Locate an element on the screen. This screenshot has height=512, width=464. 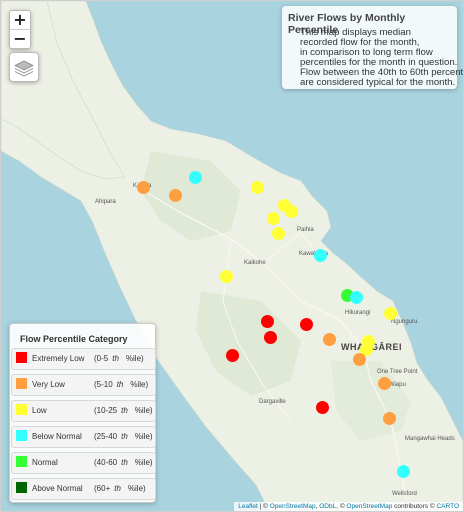
place-label: Kaikohe is located at coordinates (255, 263).